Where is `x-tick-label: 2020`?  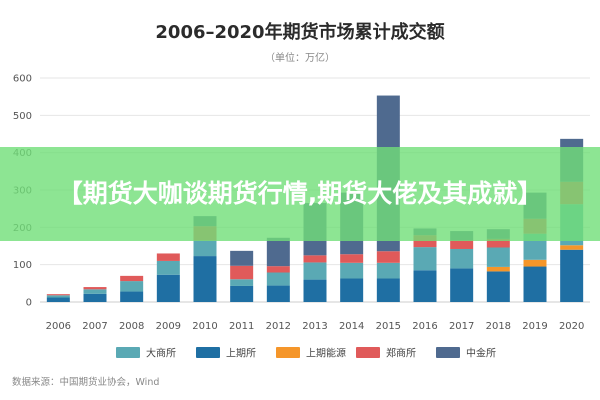
x-tick-label: 2020 is located at coordinates (571, 326).